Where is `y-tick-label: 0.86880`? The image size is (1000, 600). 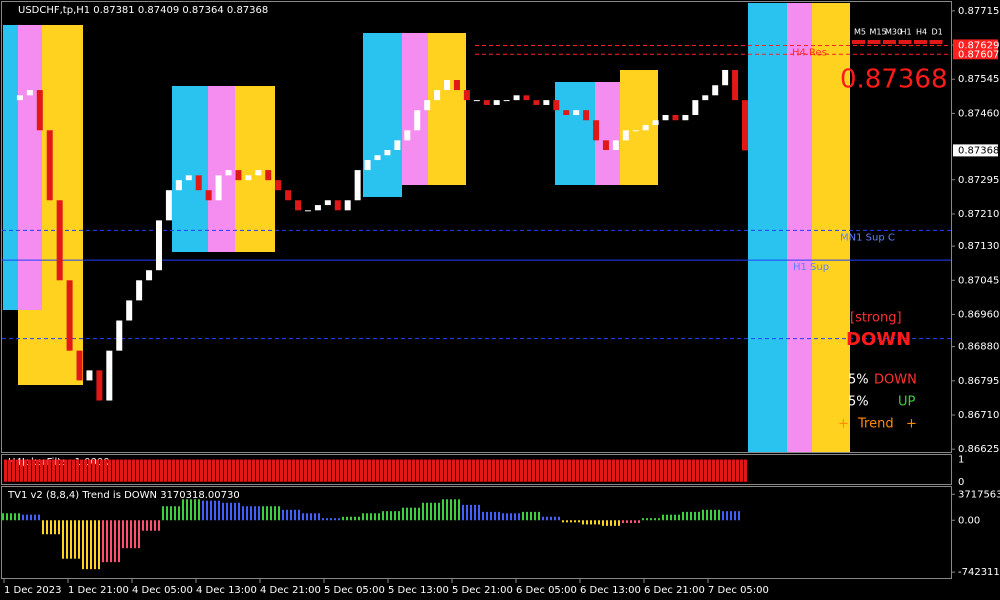
y-tick-label: 0.86880 is located at coordinates (978, 347).